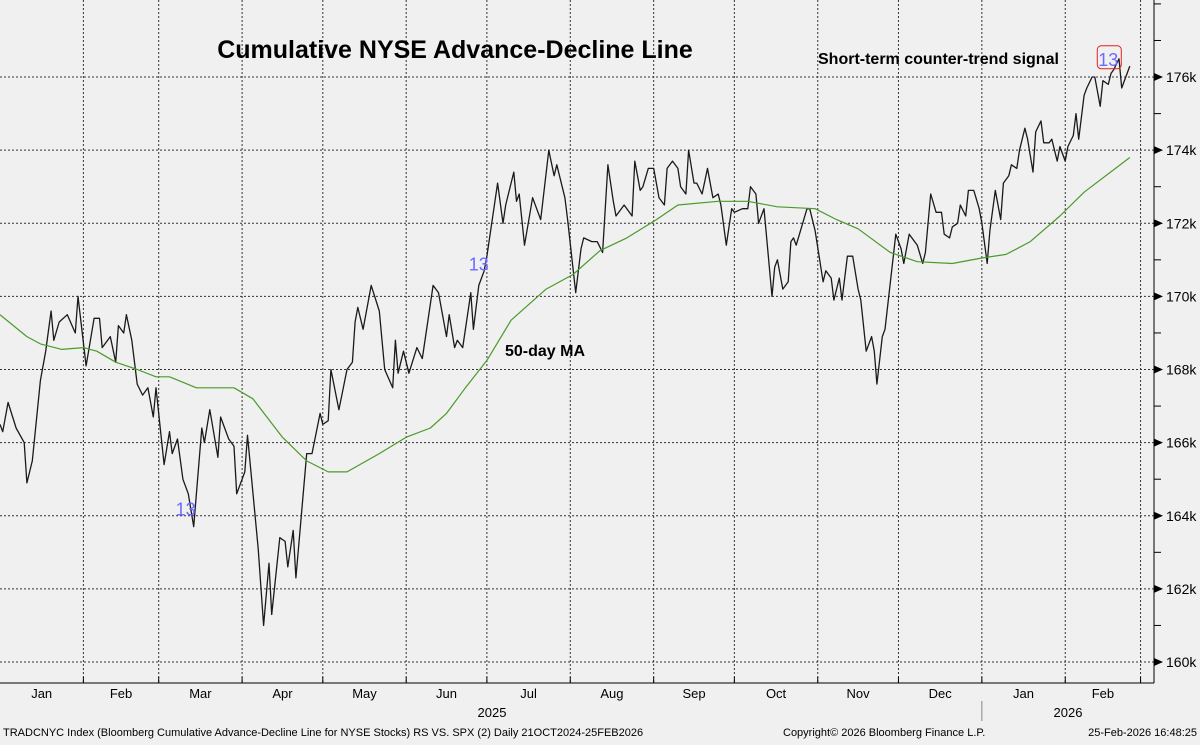  Describe the element at coordinates (611, 693) in the screenshot. I see `x-month-label: Aug` at that location.